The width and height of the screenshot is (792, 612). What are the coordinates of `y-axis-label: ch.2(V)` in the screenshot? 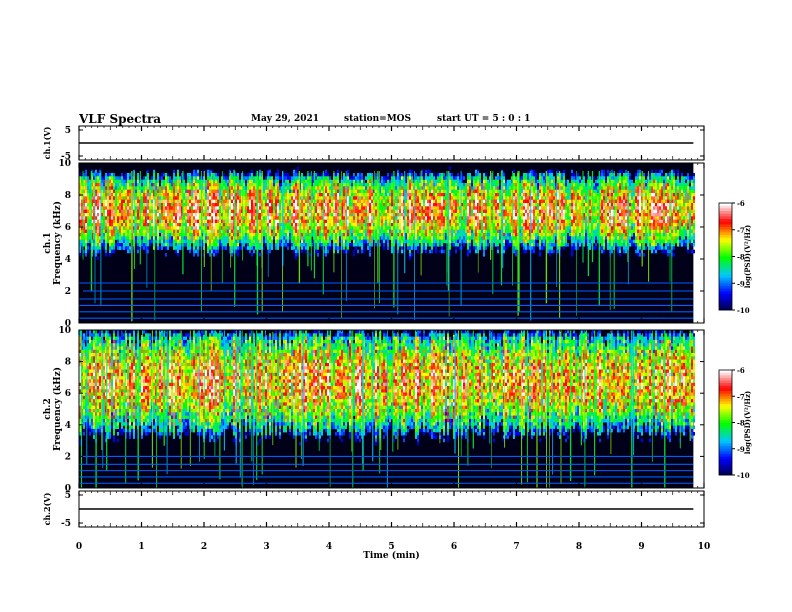 It's located at (47, 508).